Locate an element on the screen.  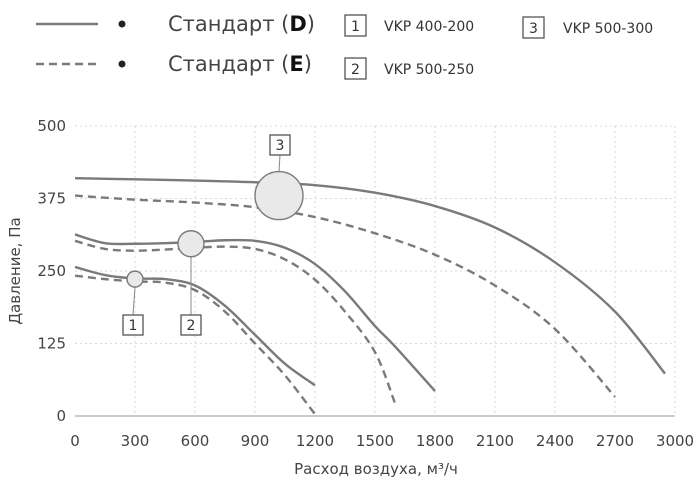
operating-point-model-1: 1 is located at coordinates (133, 303).